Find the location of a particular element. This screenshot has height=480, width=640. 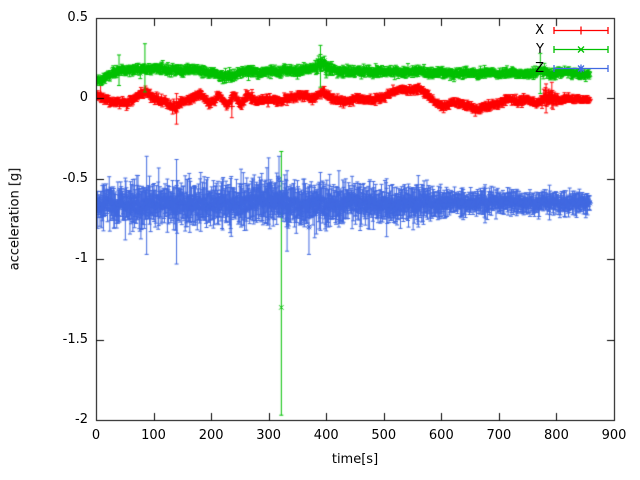

legend-entry-x: X is located at coordinates (571, 30).